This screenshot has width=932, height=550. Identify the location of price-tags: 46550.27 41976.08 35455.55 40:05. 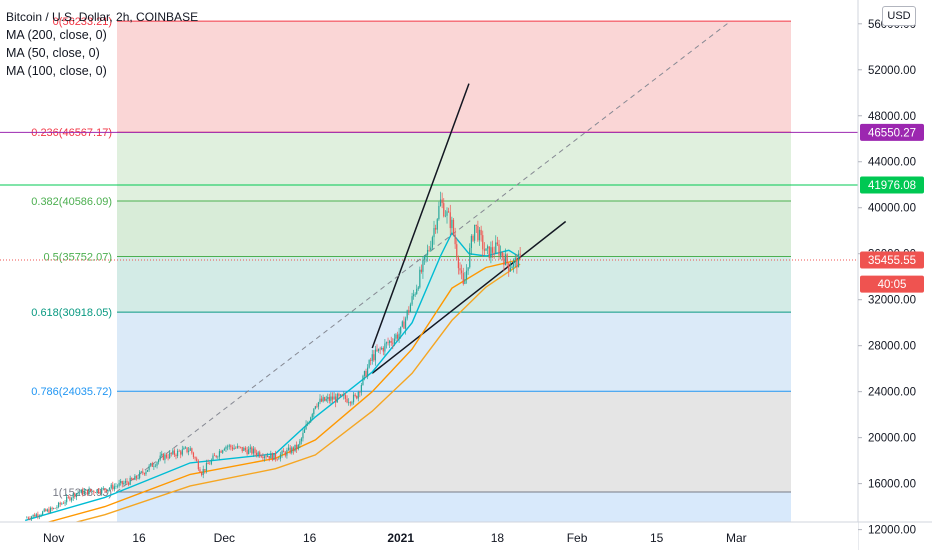
(892, 208).